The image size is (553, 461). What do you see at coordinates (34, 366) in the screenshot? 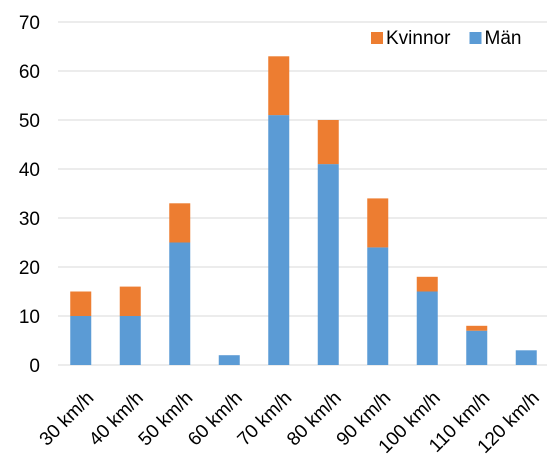
I see `y-tick-label: 0` at bounding box center [34, 366].